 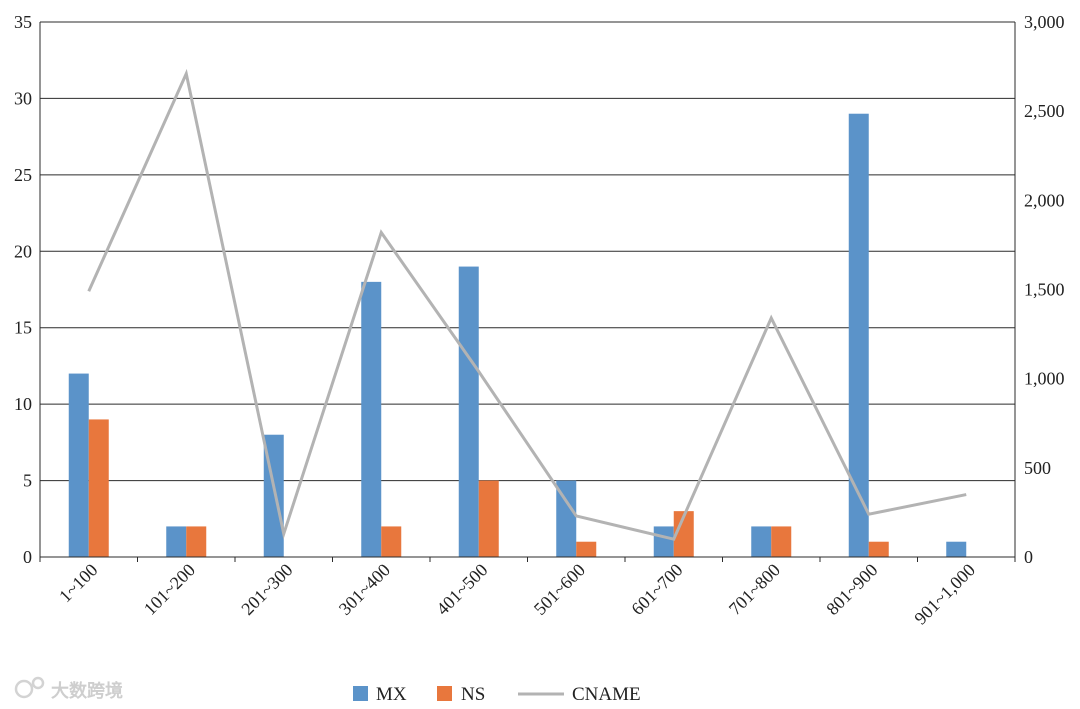 I want to click on legend-swatch-ns, so click(x=444, y=693).